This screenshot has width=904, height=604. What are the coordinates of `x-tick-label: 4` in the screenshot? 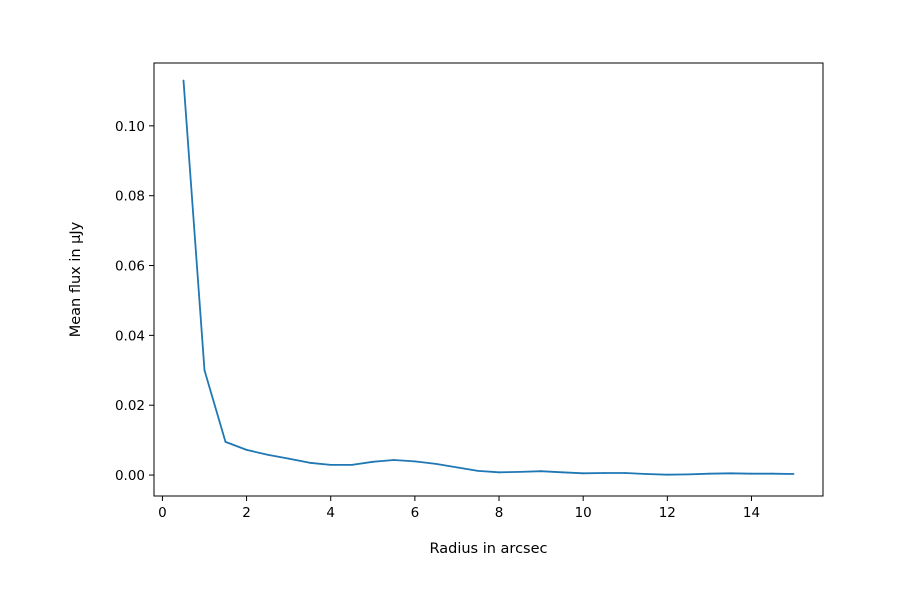 It's located at (330, 513).